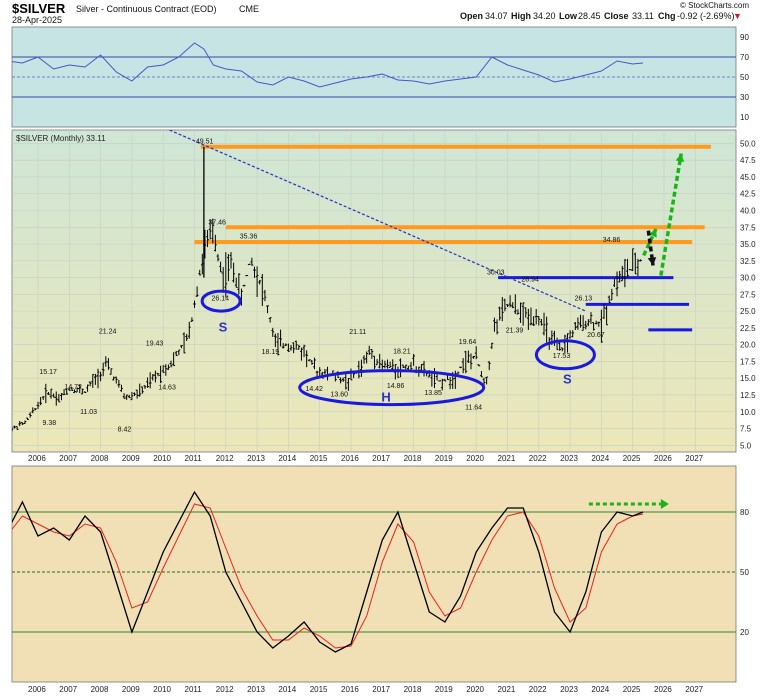  Describe the element at coordinates (652, 261) in the screenshot. I see `down-arrow-head` at that location.